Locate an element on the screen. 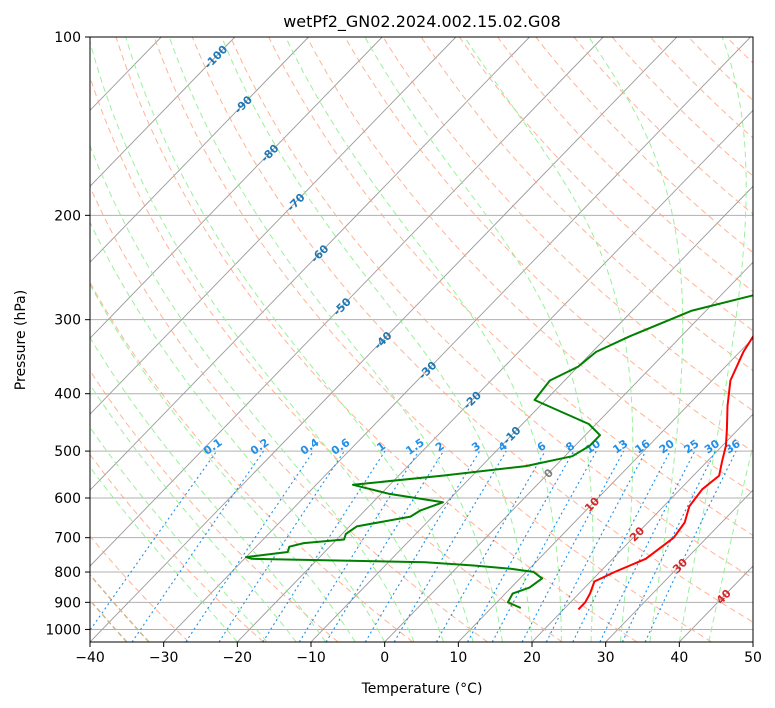 The height and width of the screenshot is (708, 775). x-tick-label: 0 is located at coordinates (384, 658).